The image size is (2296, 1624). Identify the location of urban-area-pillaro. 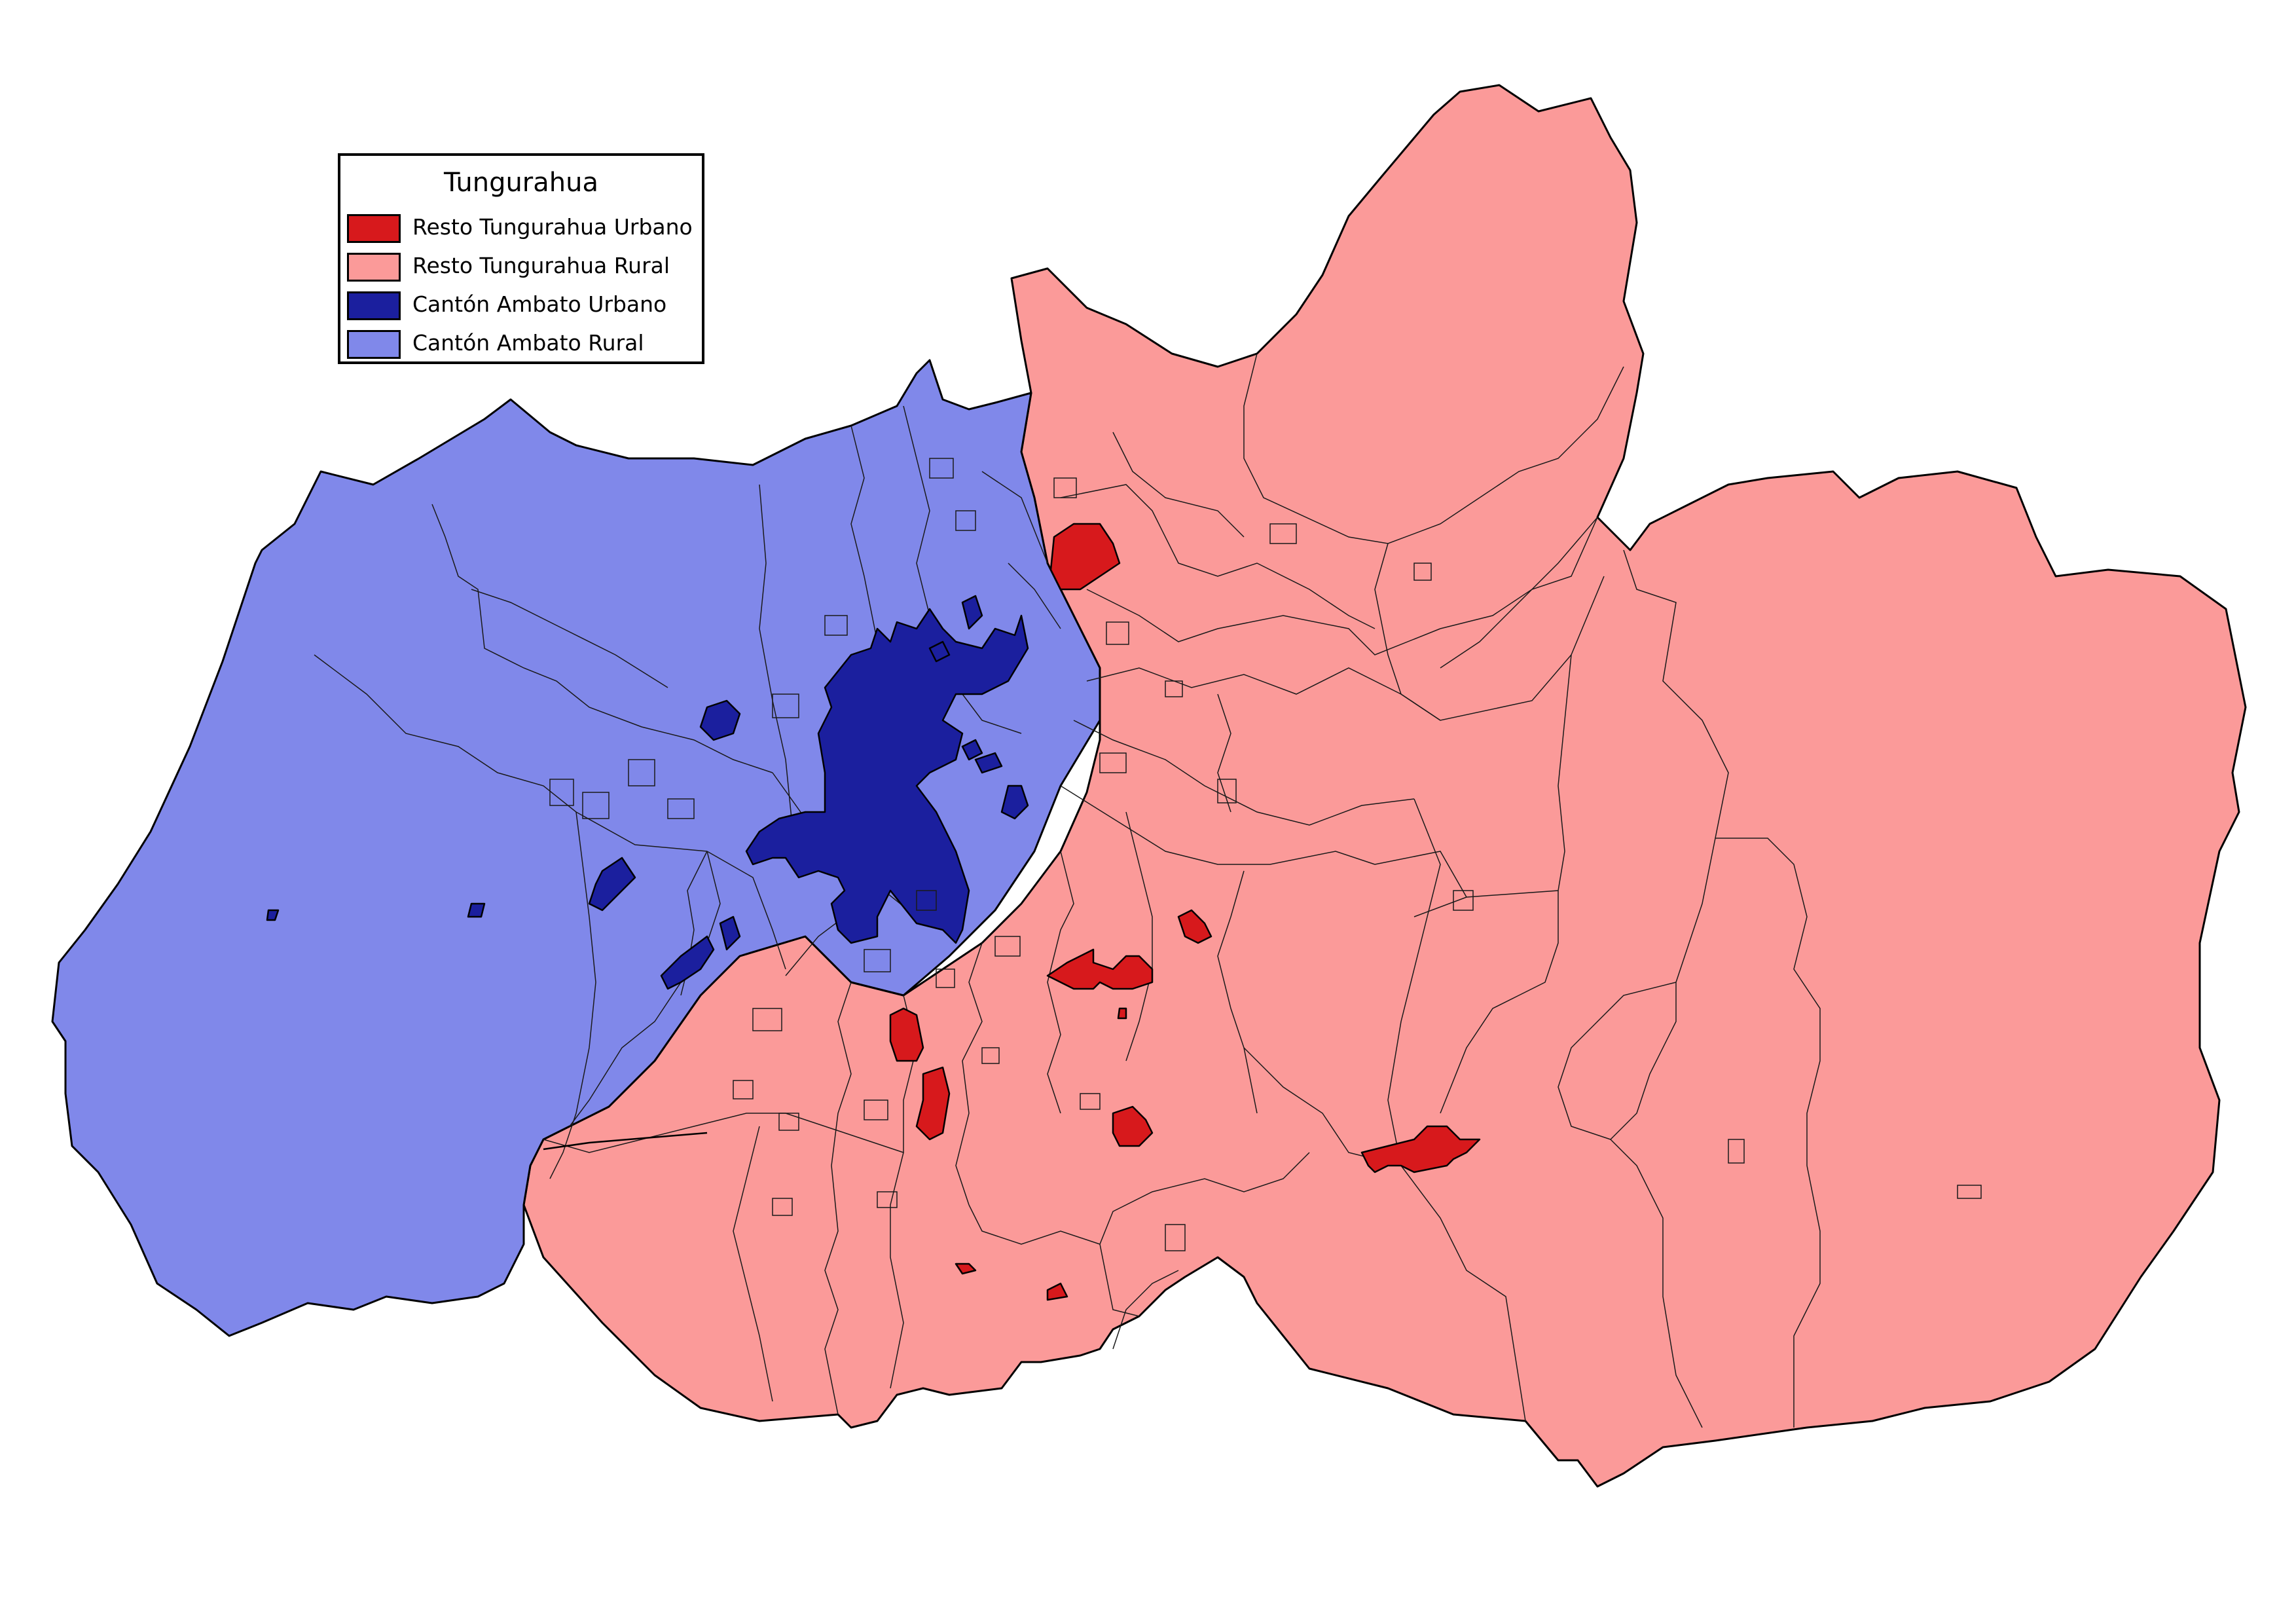
(1100, 969).